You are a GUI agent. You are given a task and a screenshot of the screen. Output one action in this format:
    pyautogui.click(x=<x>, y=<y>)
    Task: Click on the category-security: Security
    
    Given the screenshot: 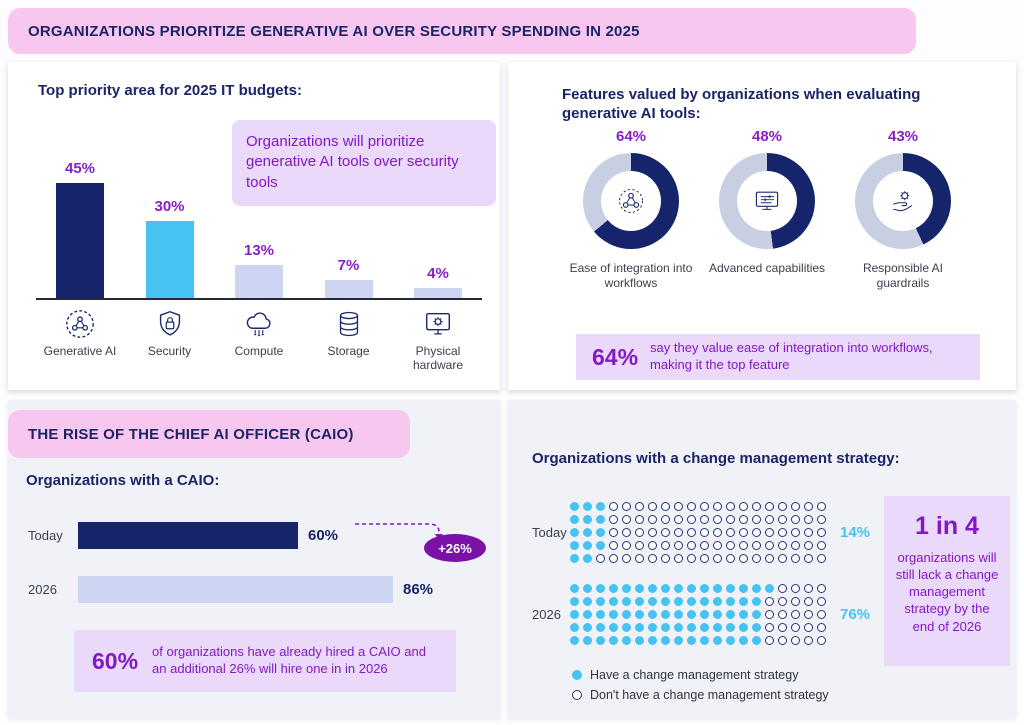 What is the action you would take?
    pyautogui.click(x=170, y=340)
    